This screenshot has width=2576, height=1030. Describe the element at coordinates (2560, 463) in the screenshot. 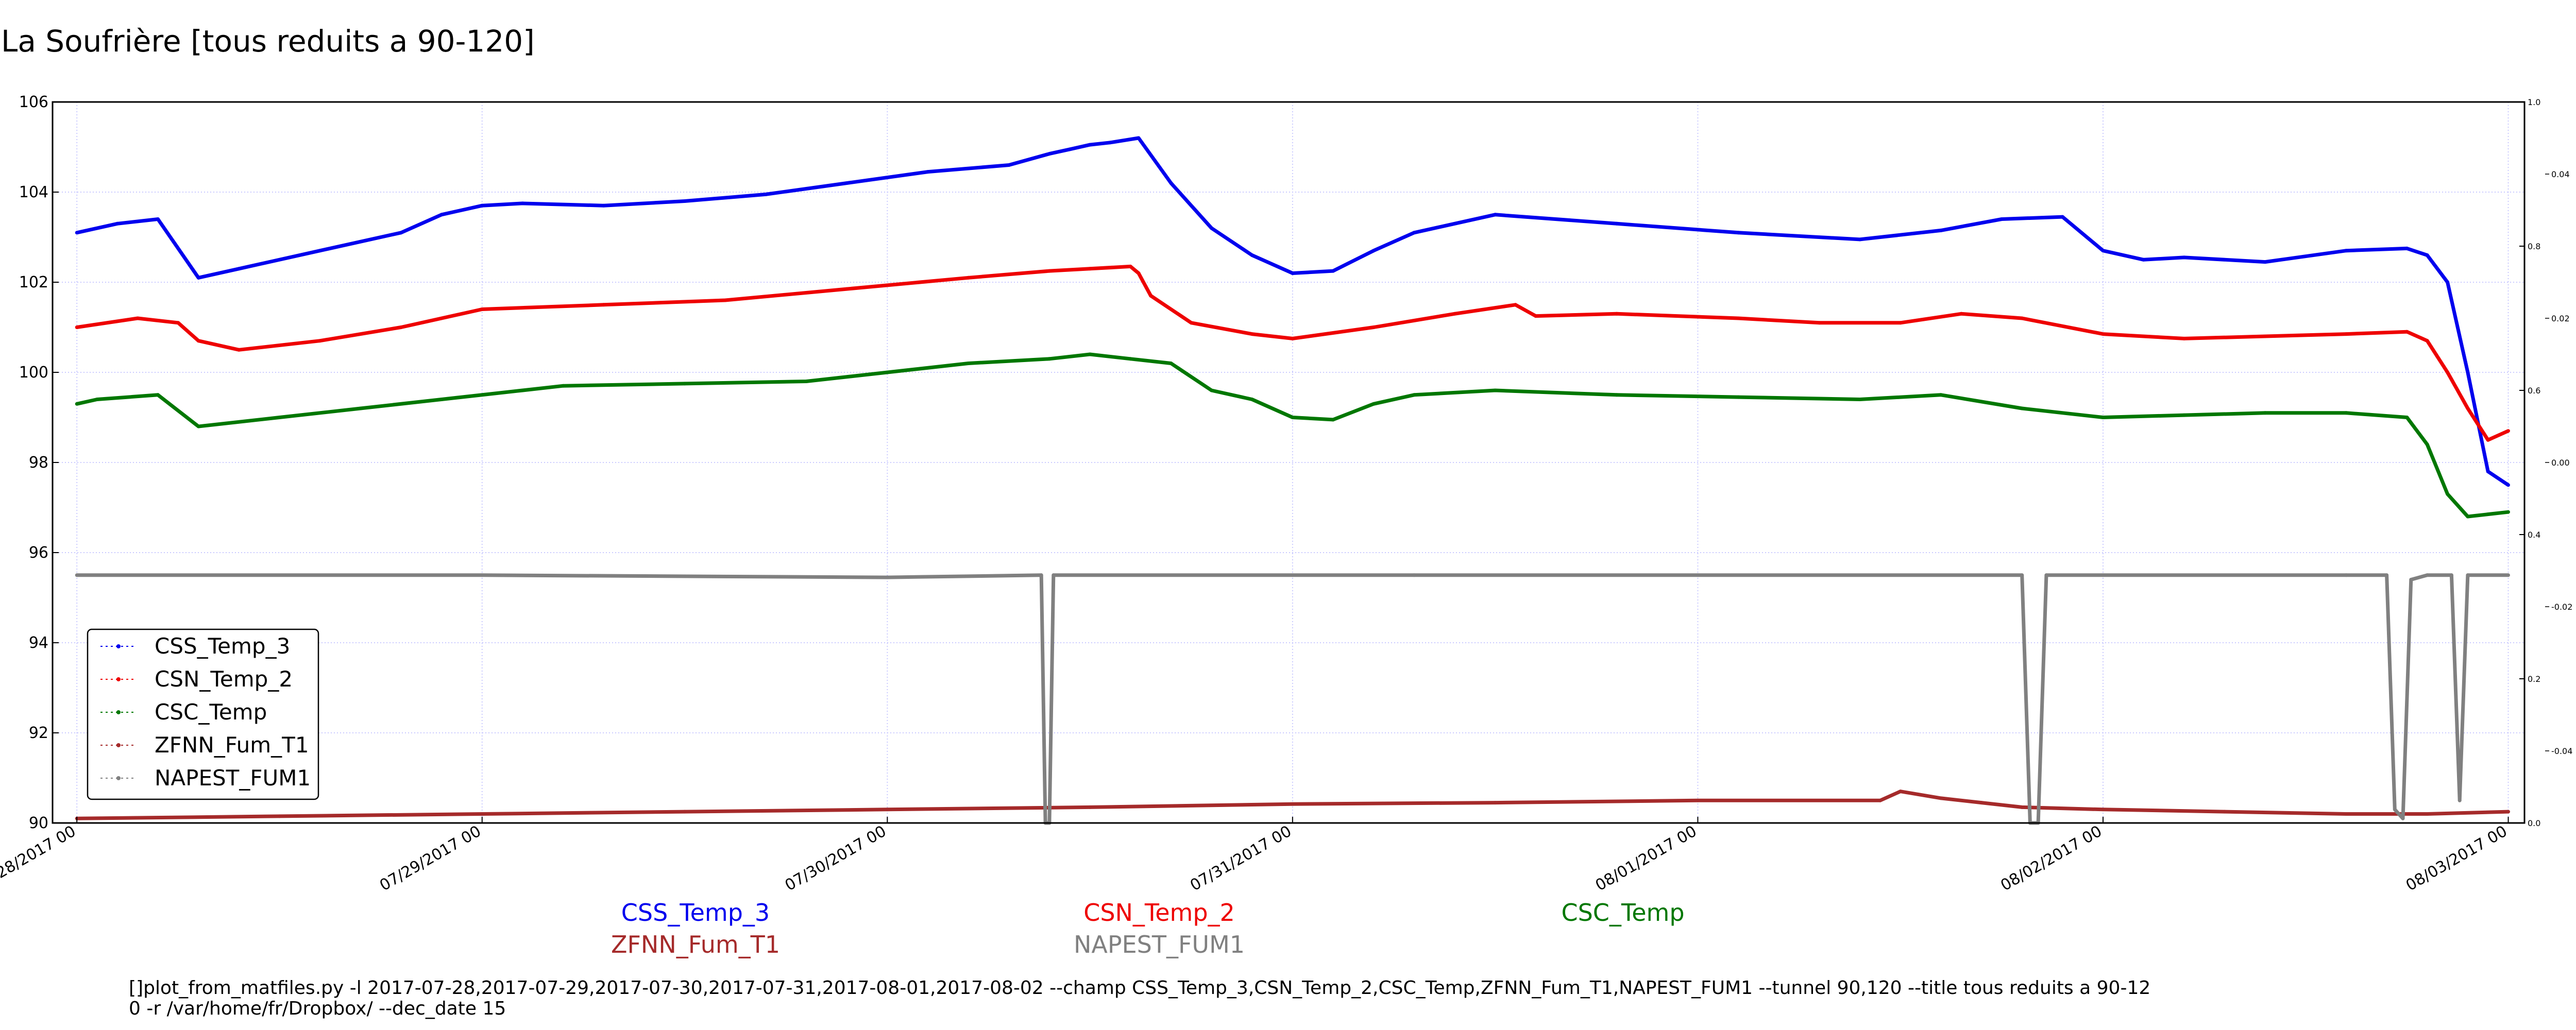

I see `right-b-tick-label: 0.00` at that location.